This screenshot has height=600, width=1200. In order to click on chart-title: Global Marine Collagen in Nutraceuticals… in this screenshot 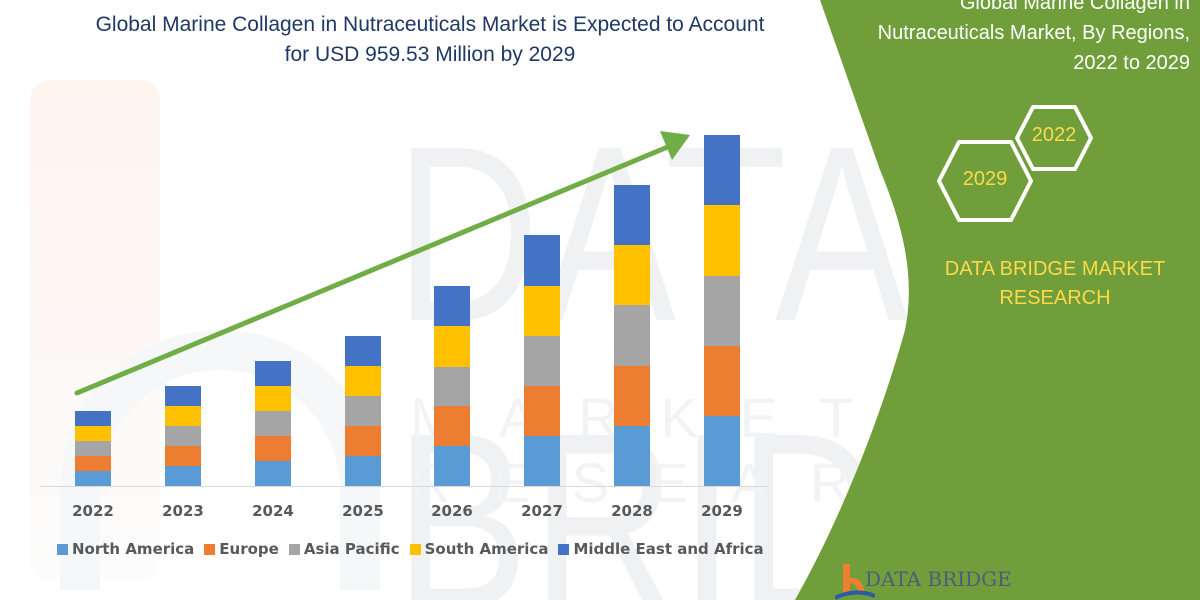, I will do `click(430, 40)`.